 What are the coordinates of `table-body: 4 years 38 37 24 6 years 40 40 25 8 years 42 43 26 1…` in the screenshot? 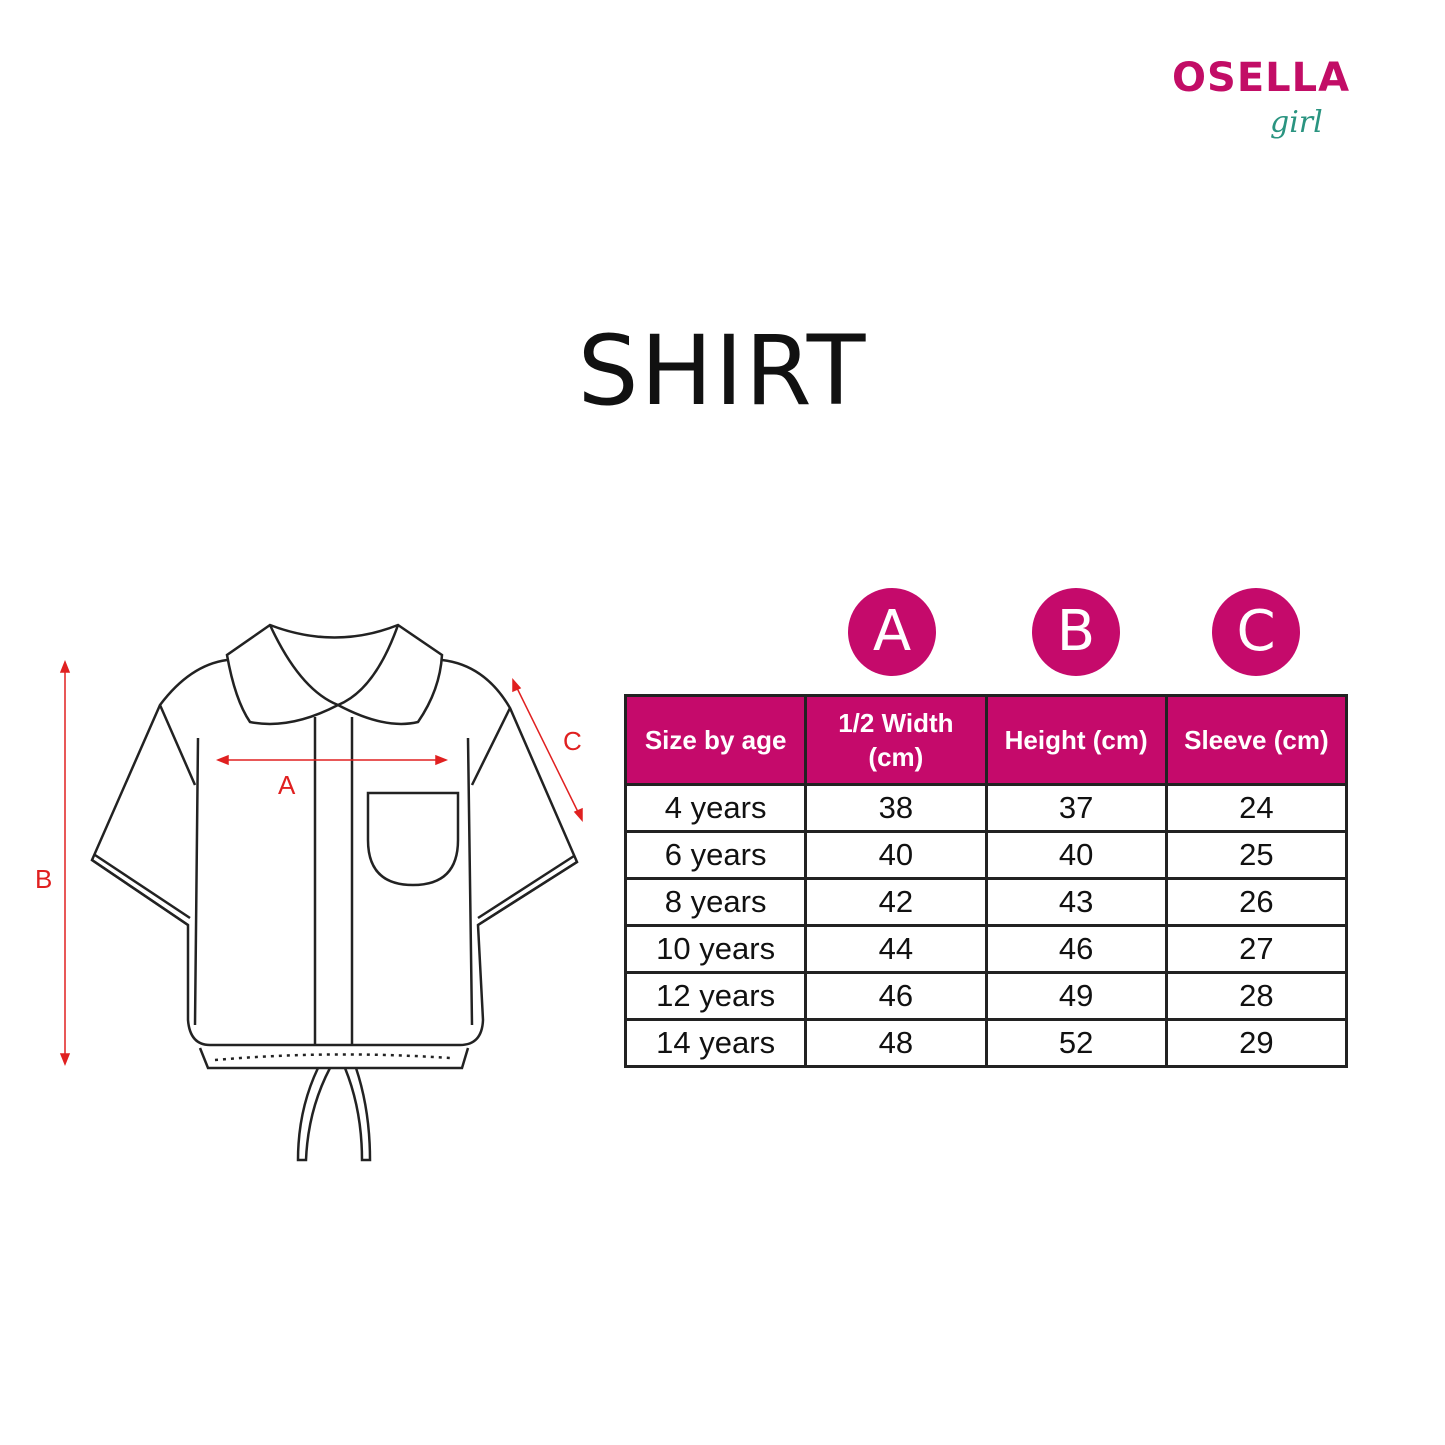 It's located at (986, 925).